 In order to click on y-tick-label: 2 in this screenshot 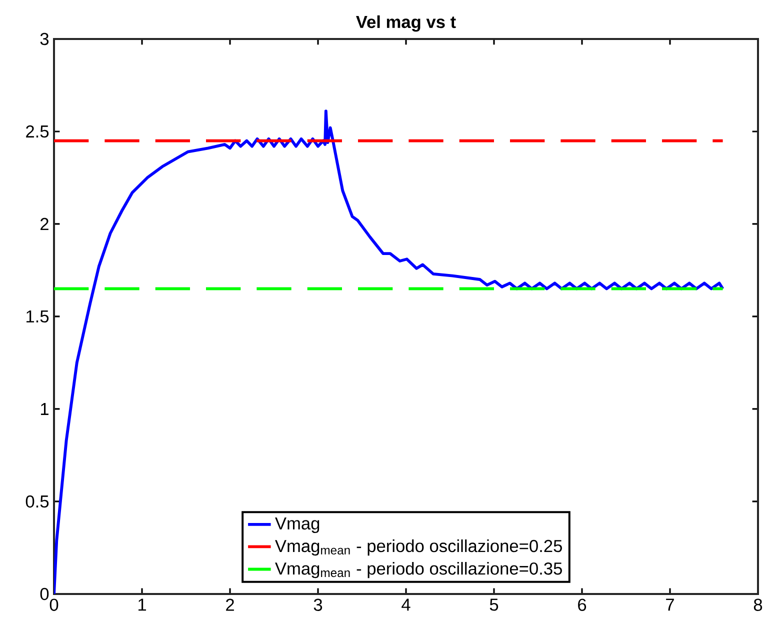, I will do `click(44, 224)`.